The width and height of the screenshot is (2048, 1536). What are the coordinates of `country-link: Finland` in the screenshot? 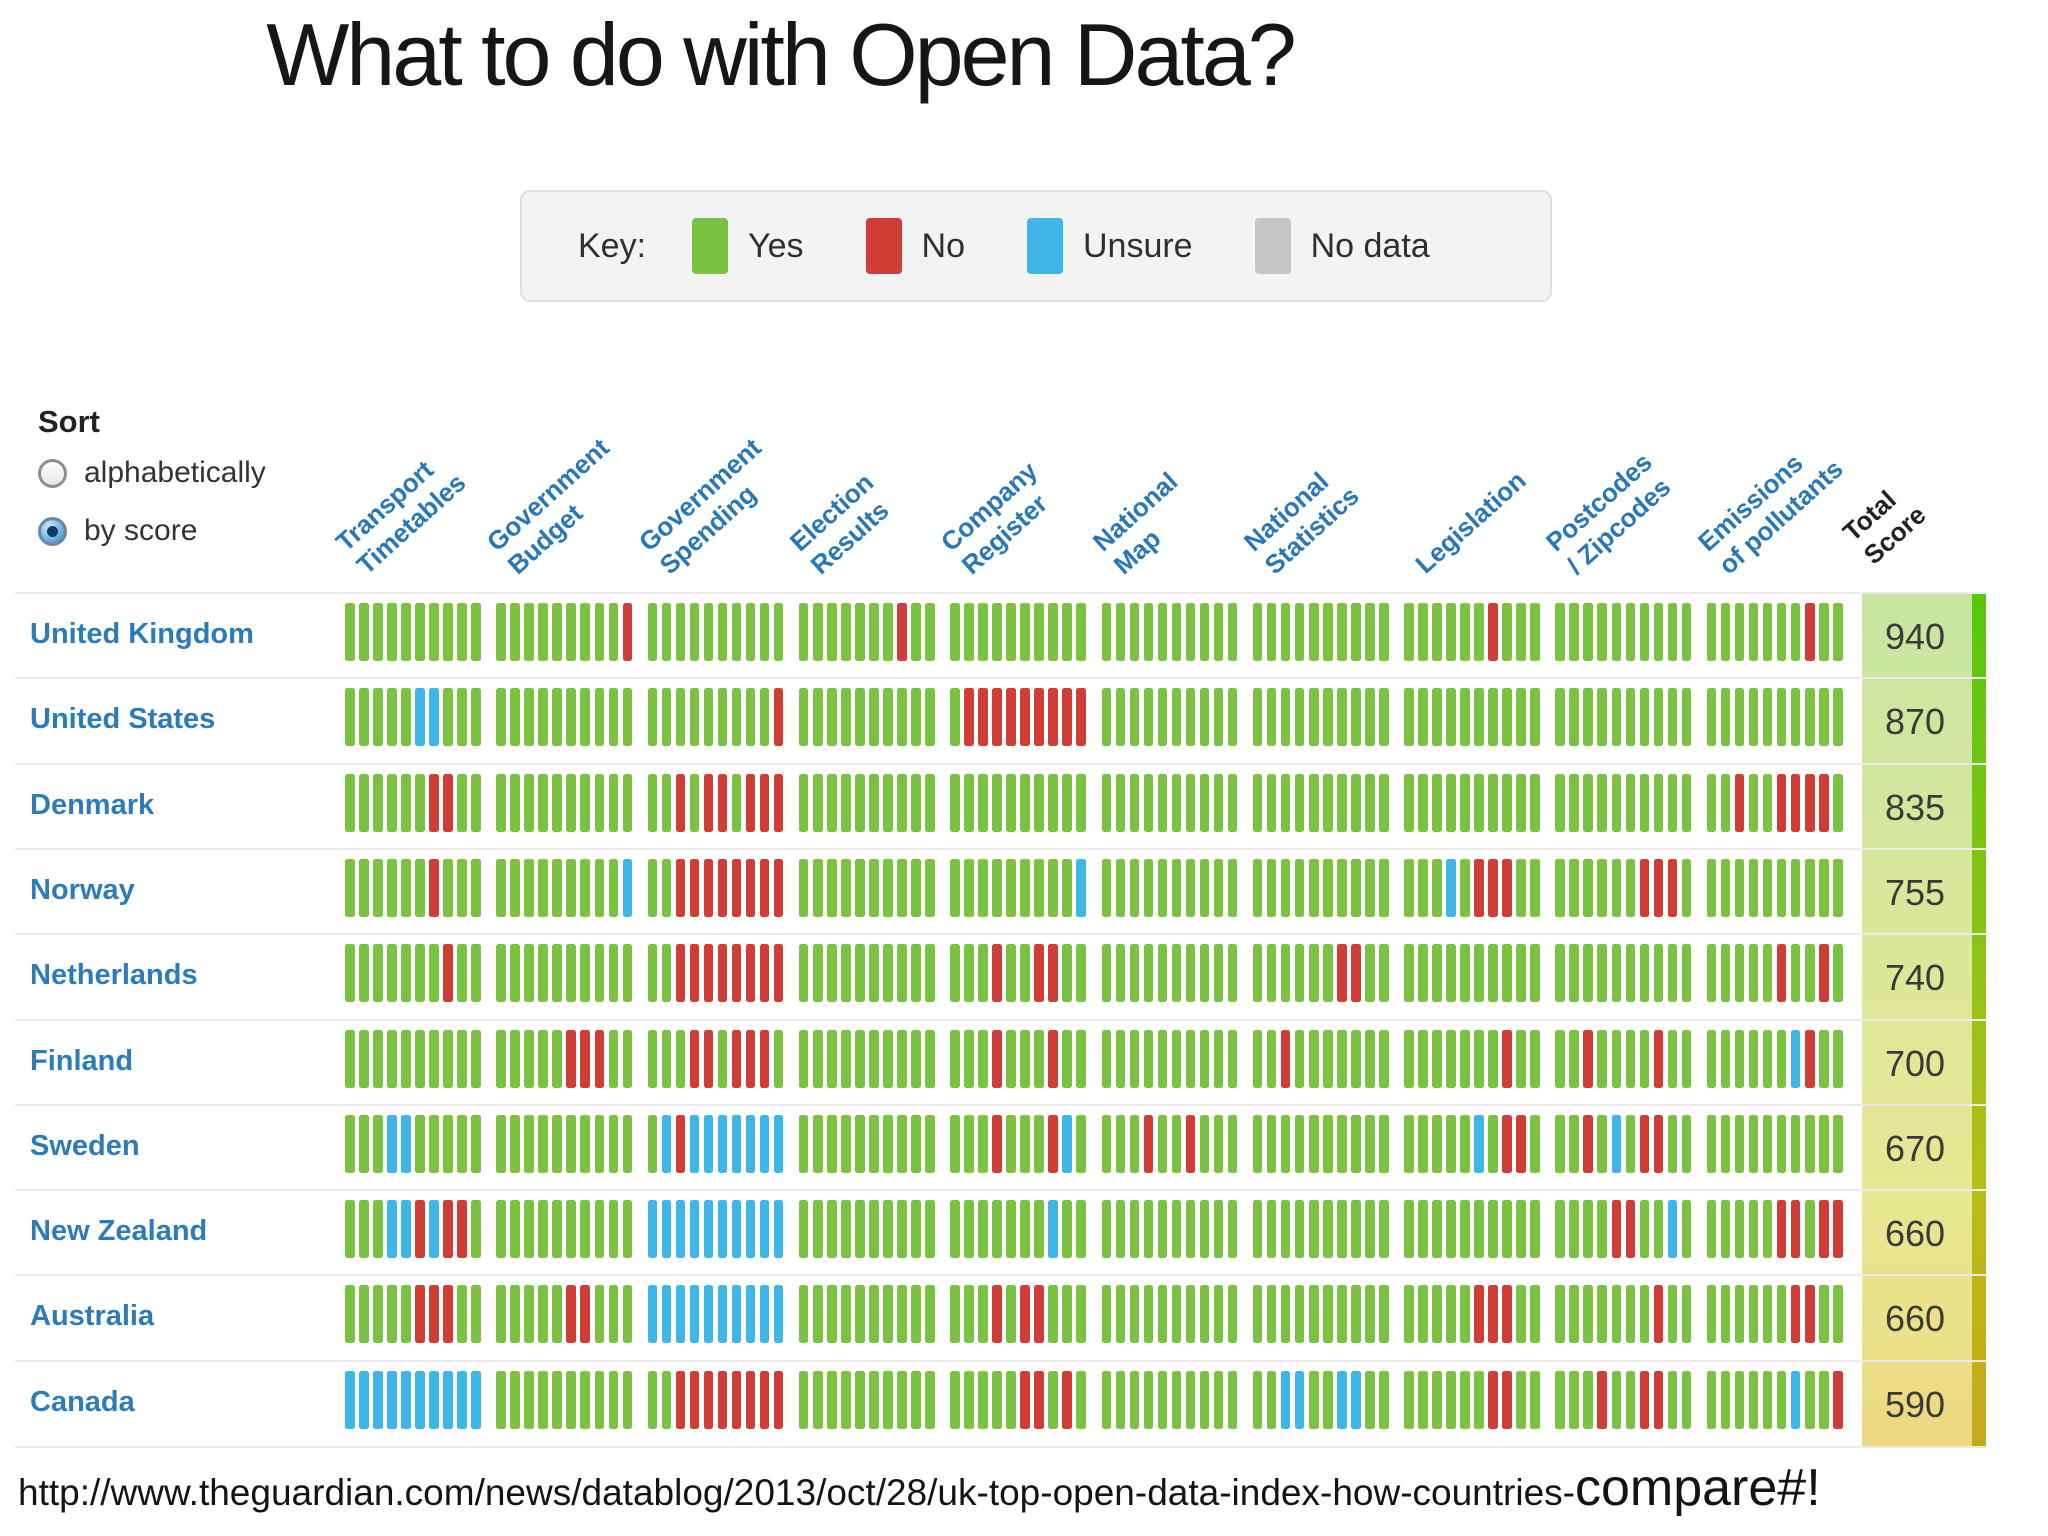 It's located at (82, 1061).